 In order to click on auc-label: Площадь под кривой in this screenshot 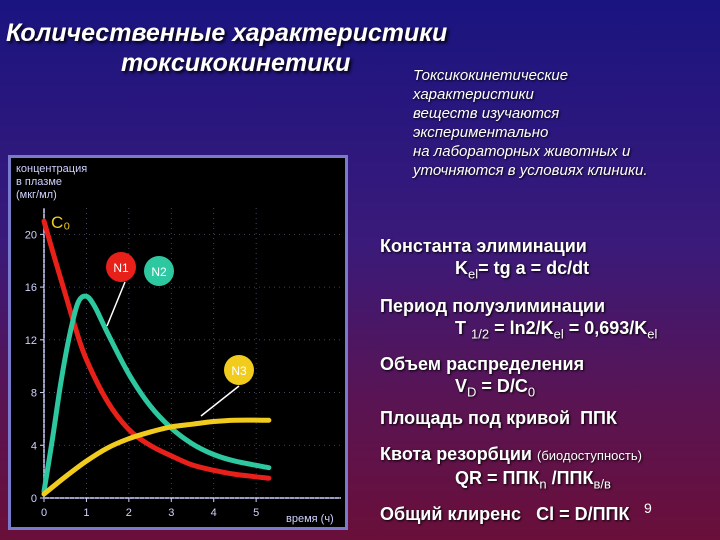, I will do `click(475, 418)`.